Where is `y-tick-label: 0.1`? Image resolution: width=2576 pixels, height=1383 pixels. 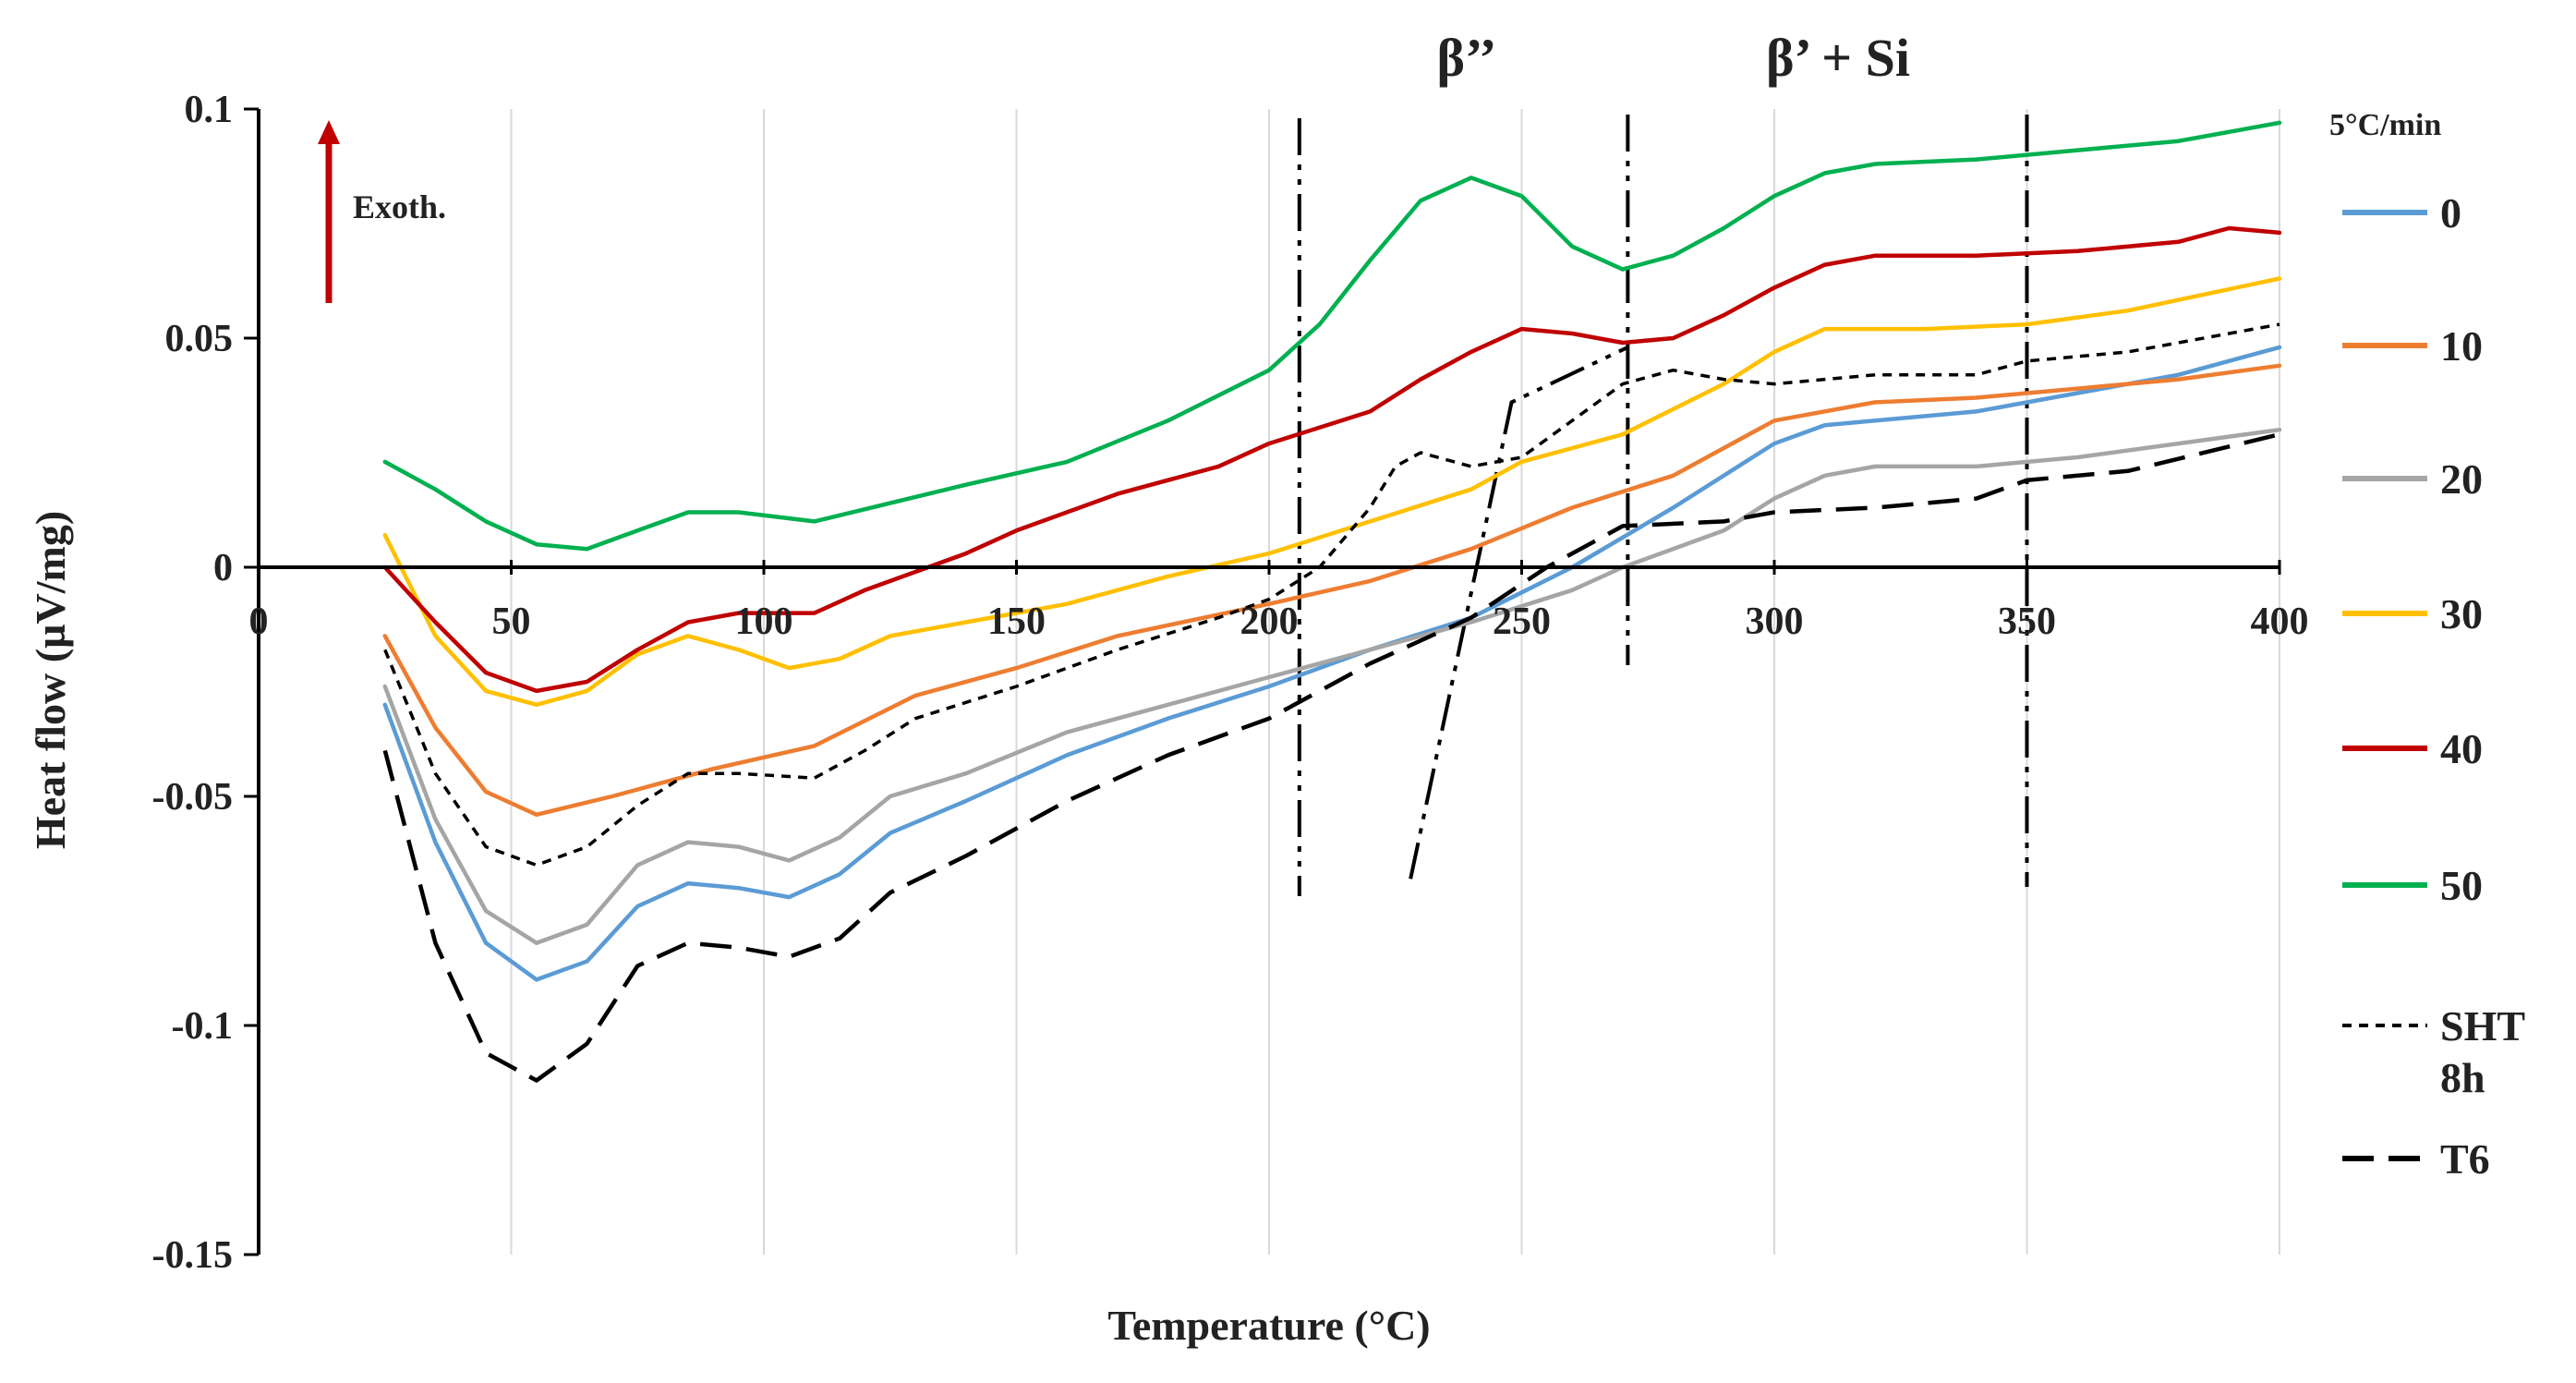 y-tick-label: 0.1 is located at coordinates (209, 110).